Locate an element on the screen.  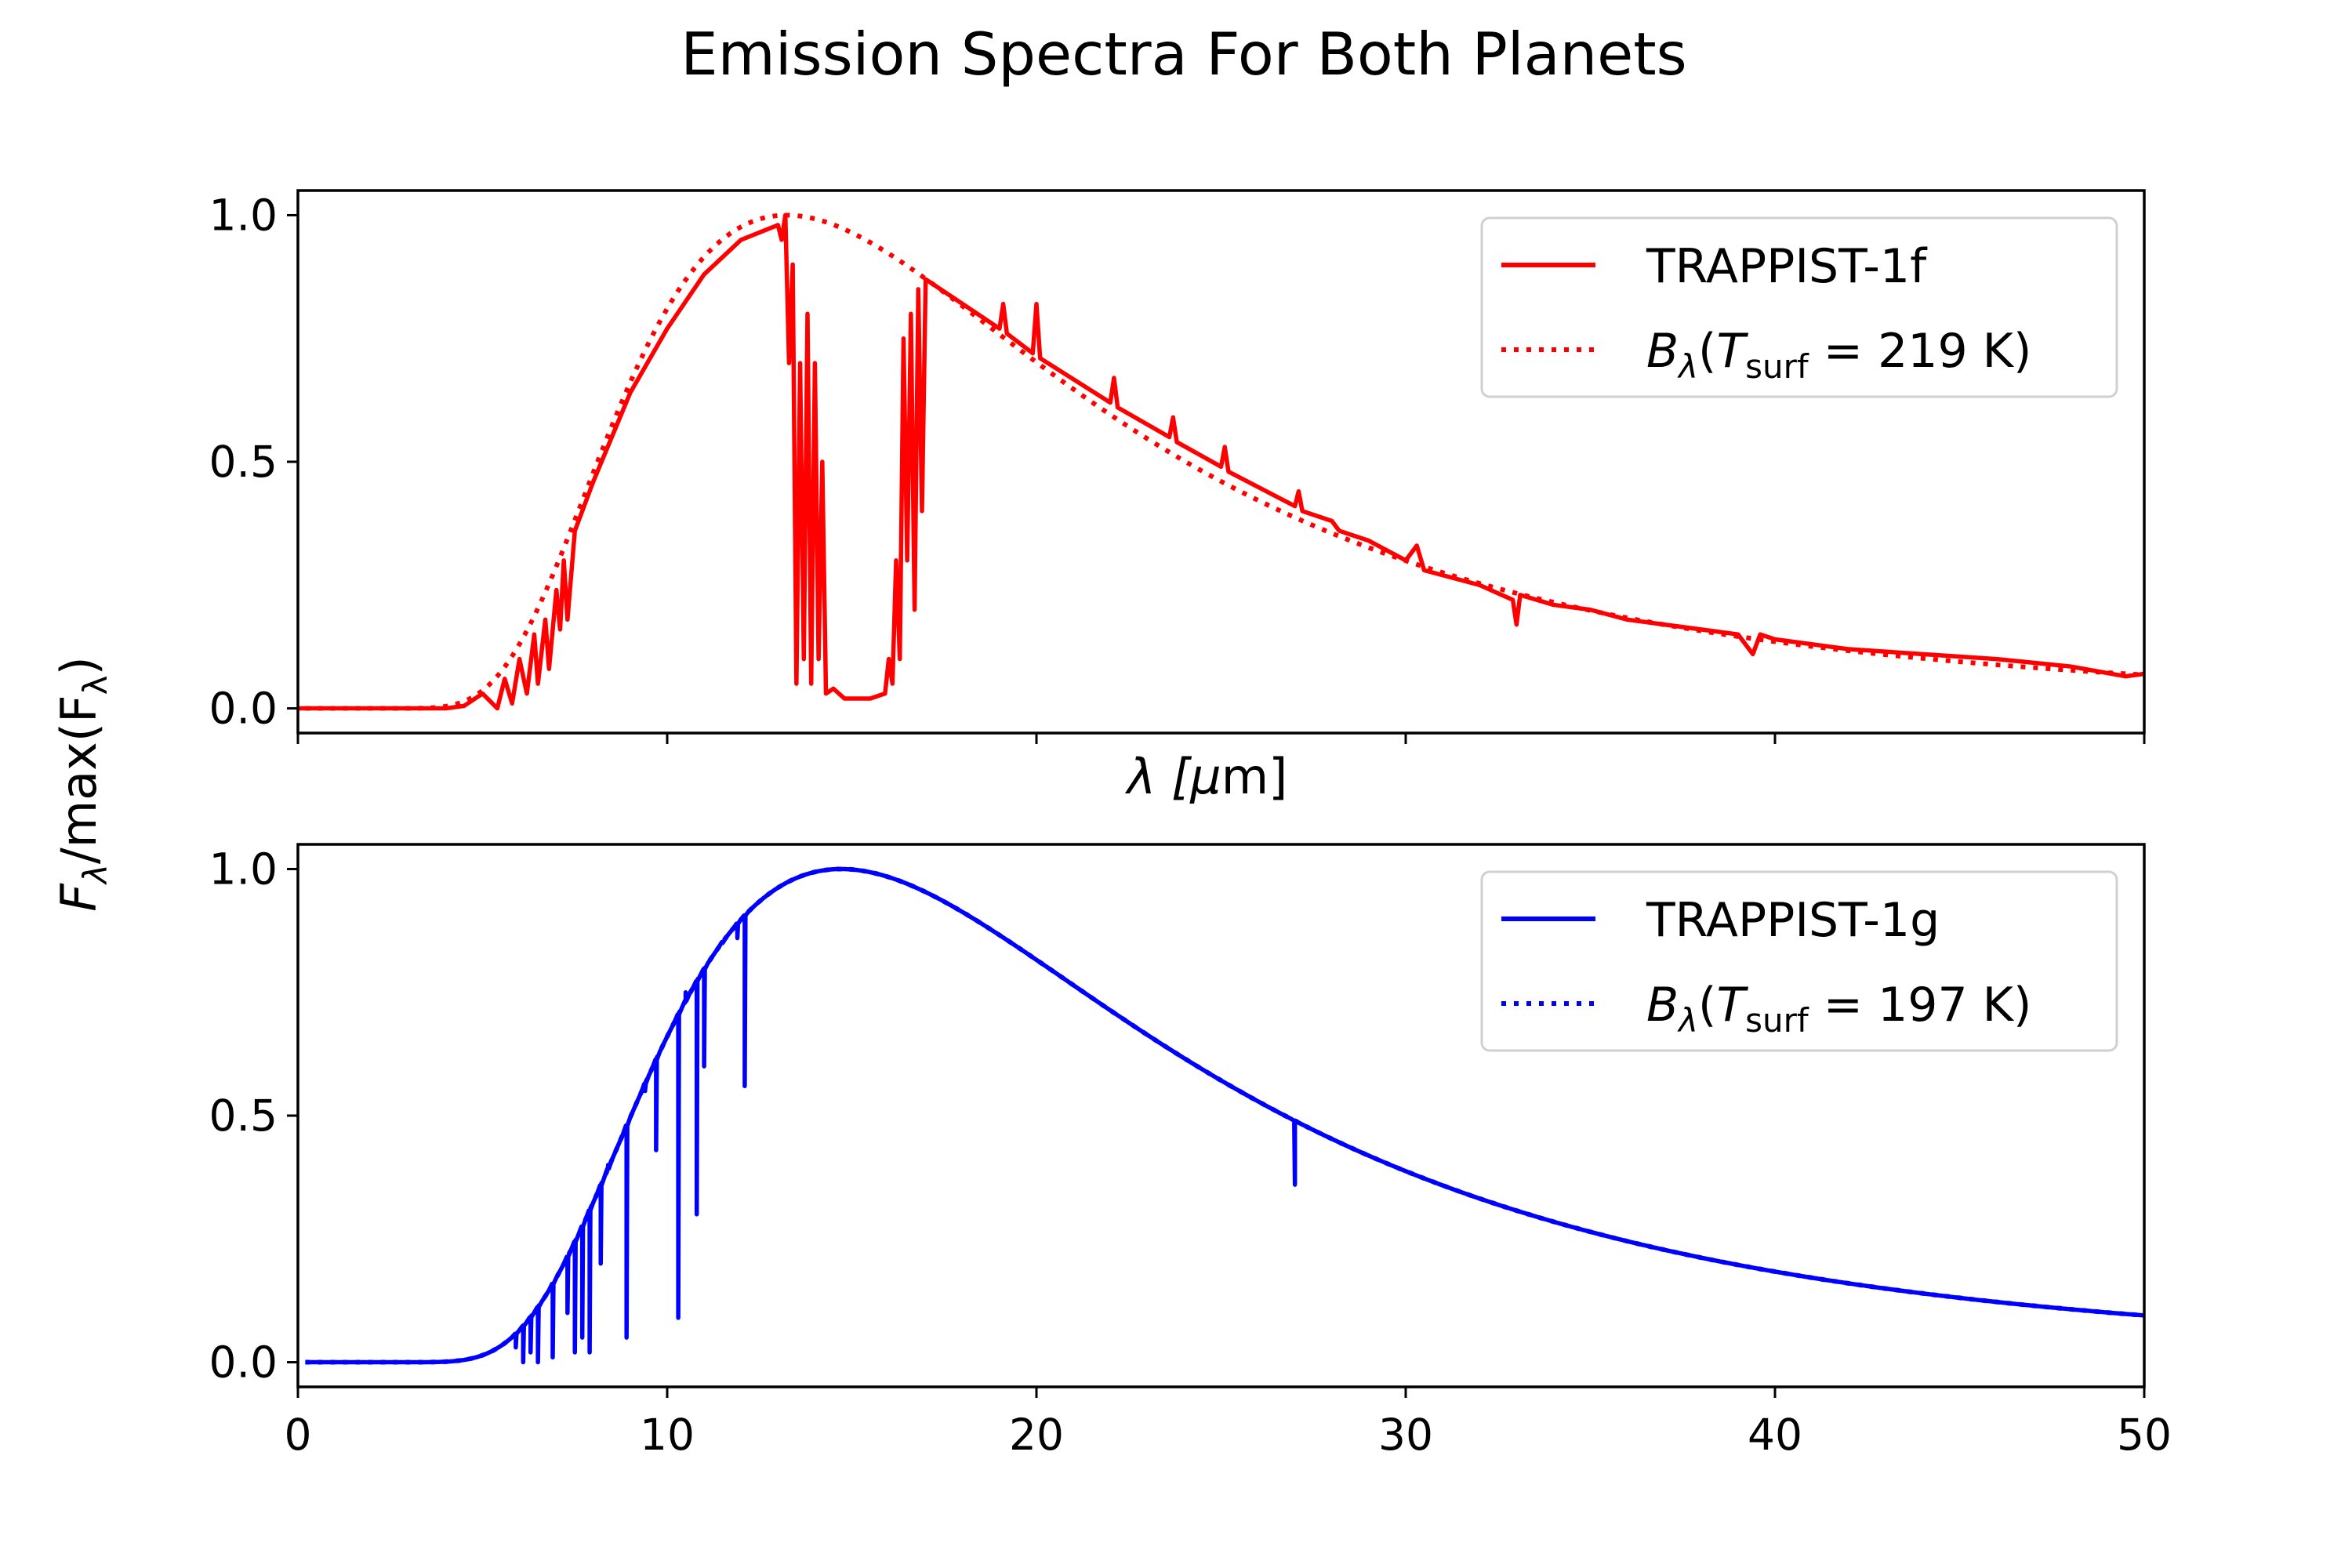
x-tick-label: 10 is located at coordinates (667, 1435).